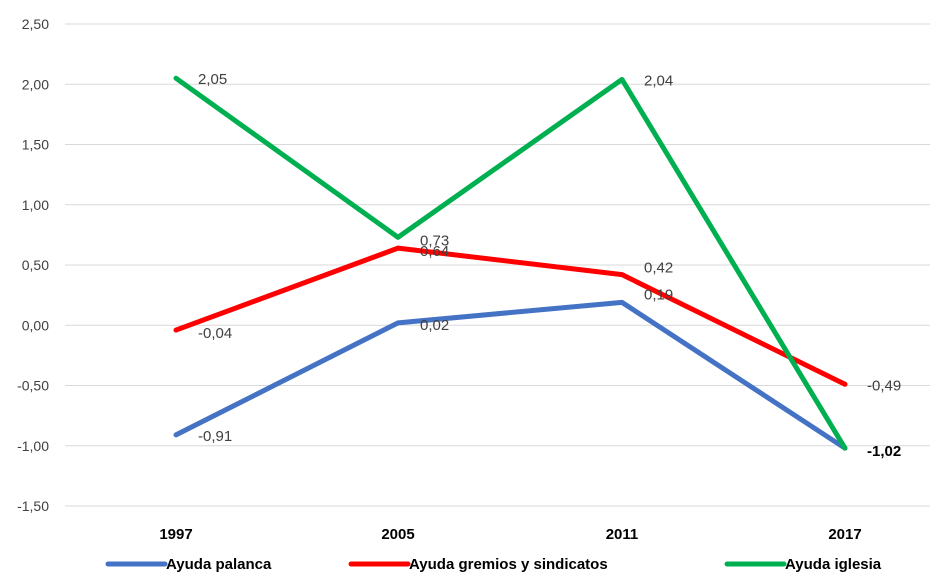 This screenshot has width=946, height=581. What do you see at coordinates (35, 265) in the screenshot?
I see `y-tick-label: 0,50` at bounding box center [35, 265].